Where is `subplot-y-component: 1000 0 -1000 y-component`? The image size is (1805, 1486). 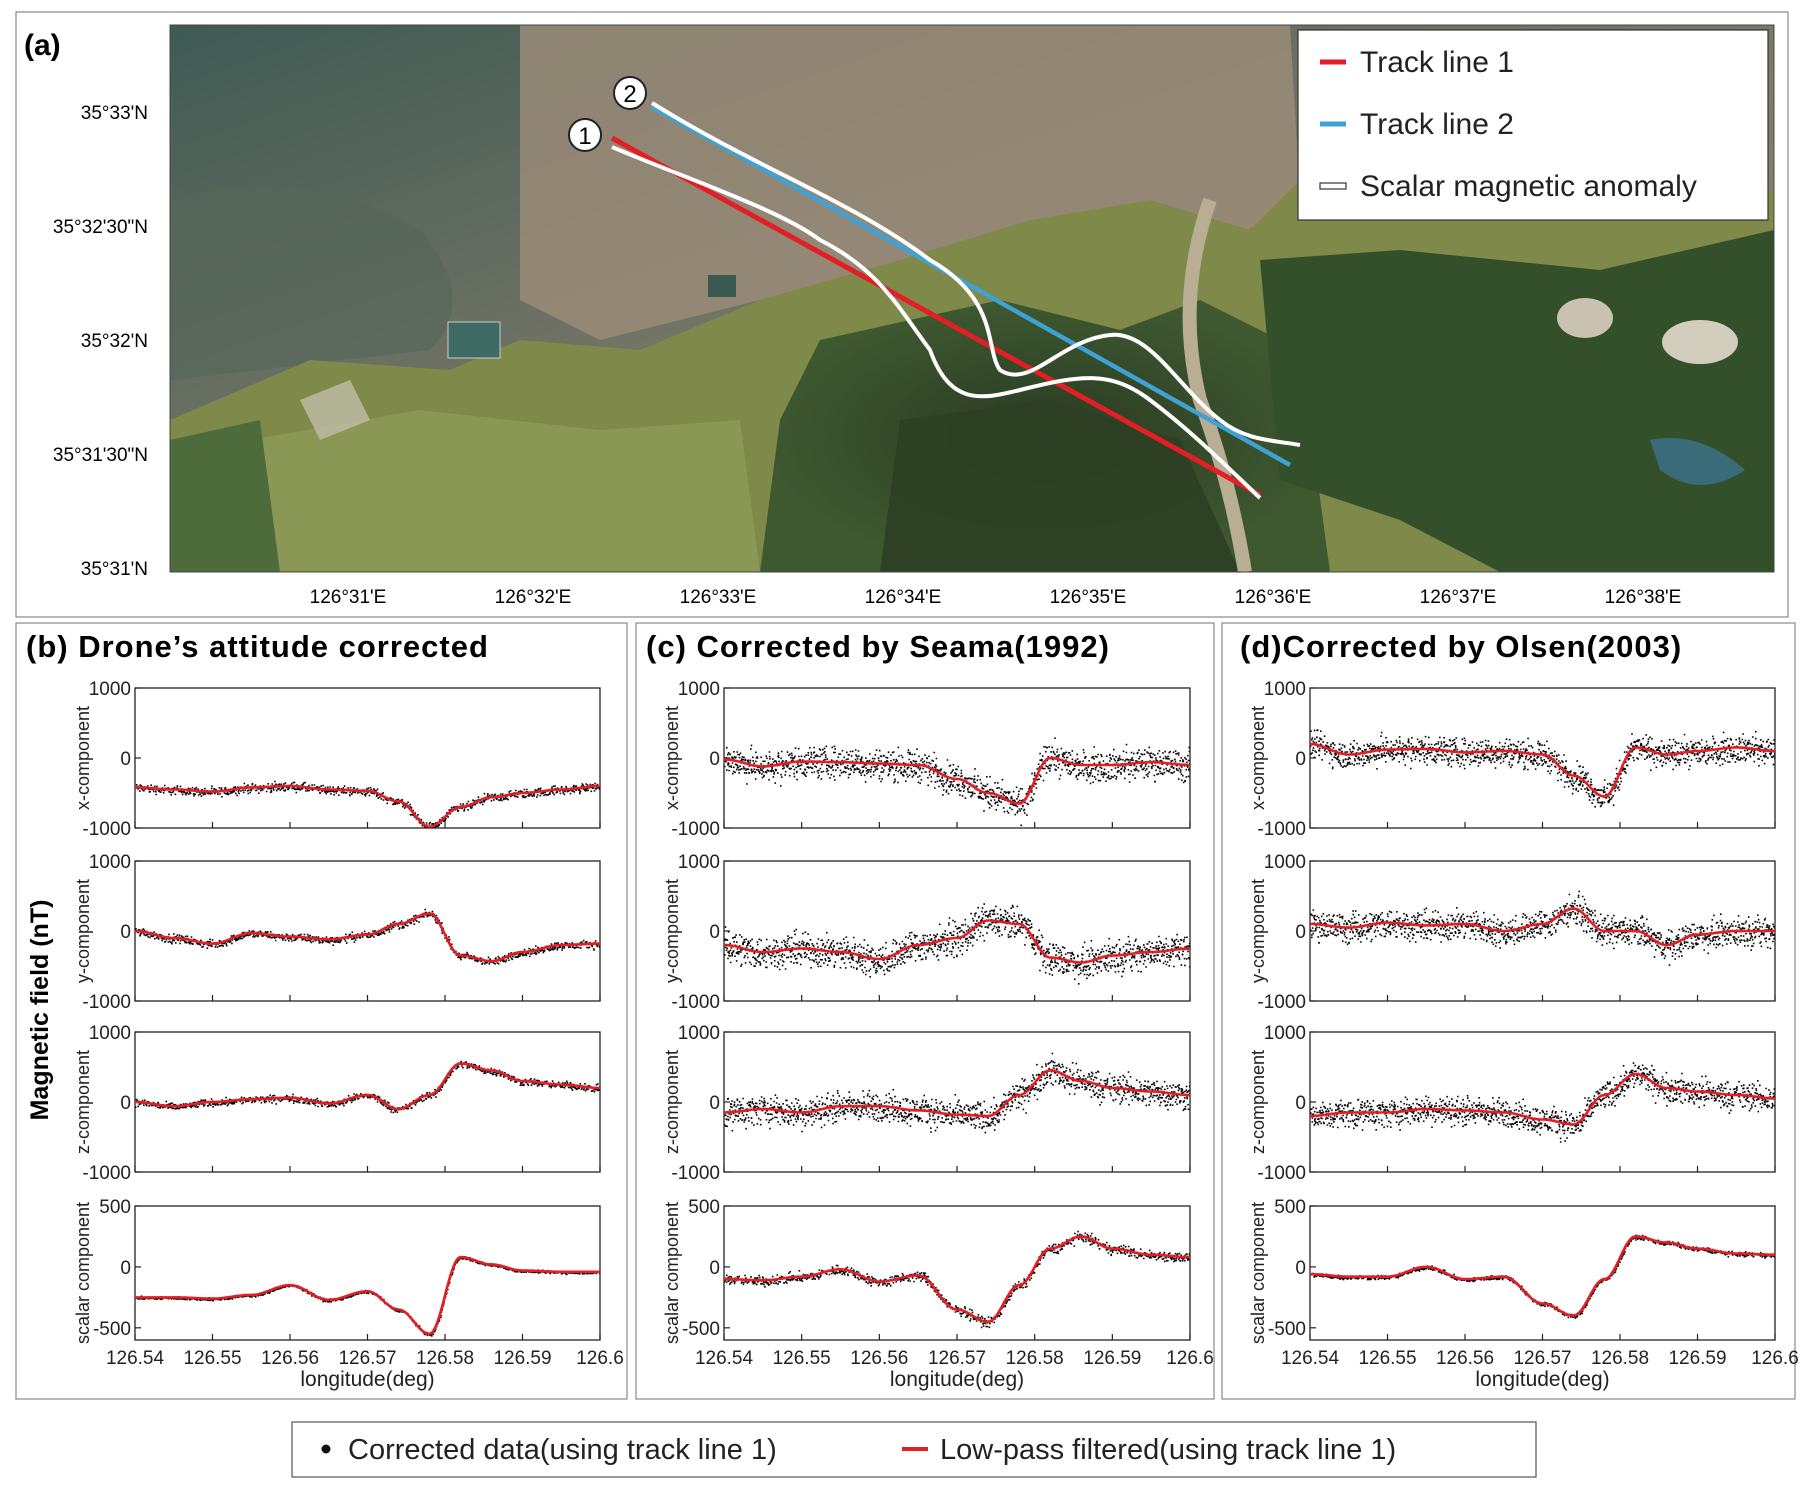 subplot-y-component: 1000 0 -1000 y-component is located at coordinates (337, 932).